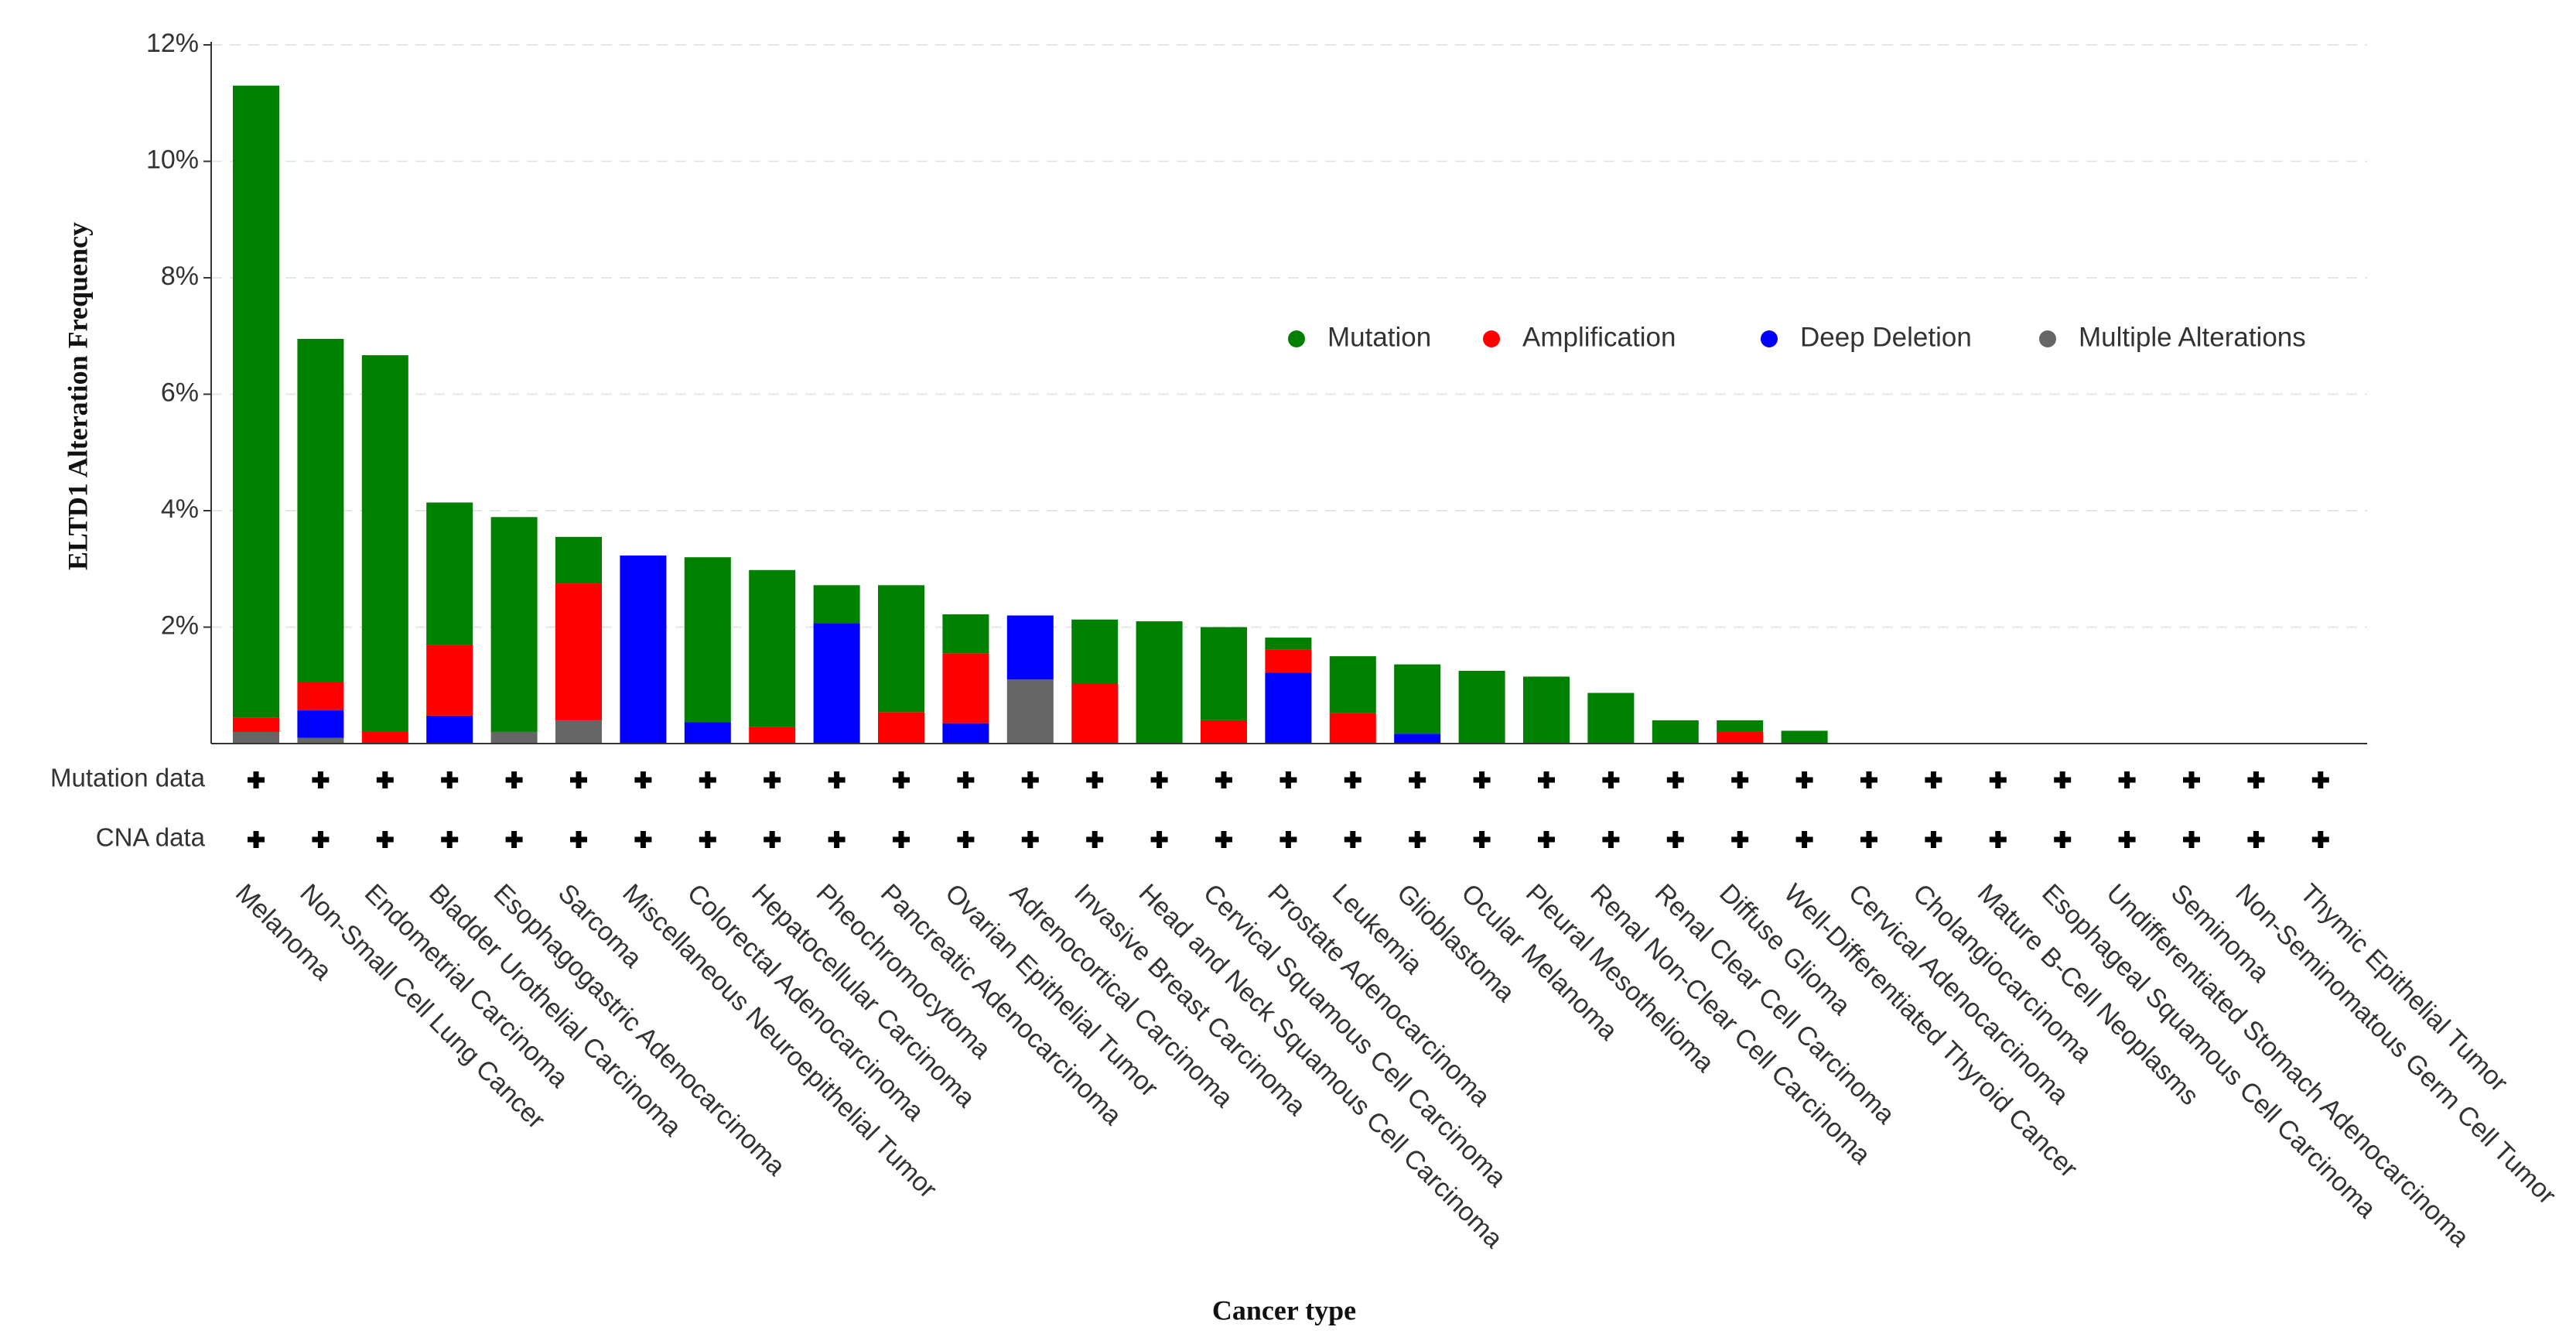  I want to click on profile-row-label: Mutation data, so click(128, 778).